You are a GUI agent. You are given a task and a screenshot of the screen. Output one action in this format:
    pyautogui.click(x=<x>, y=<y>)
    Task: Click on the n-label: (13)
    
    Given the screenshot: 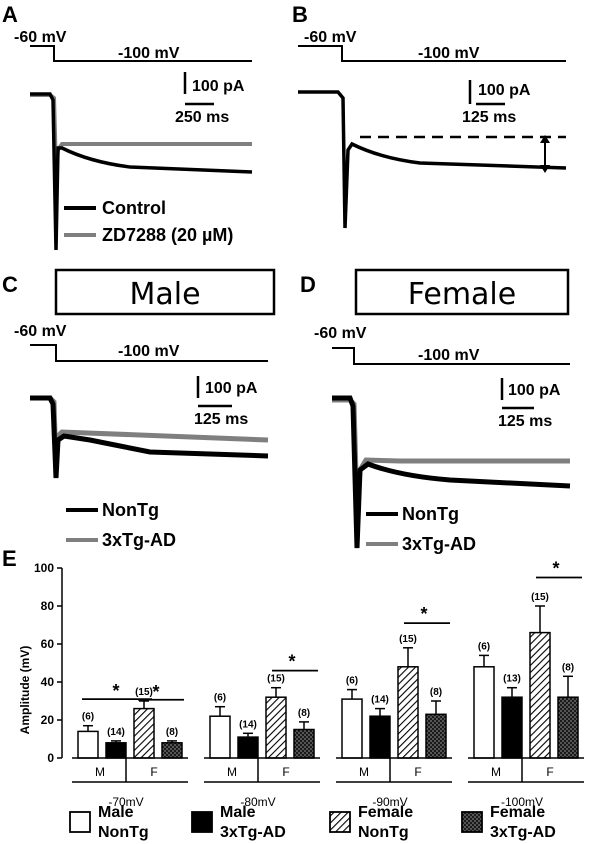 What is the action you would take?
    pyautogui.click(x=512, y=679)
    